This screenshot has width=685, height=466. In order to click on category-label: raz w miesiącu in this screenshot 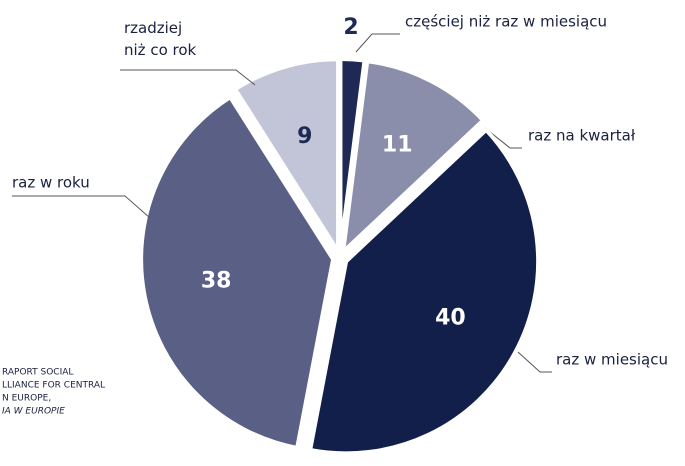, I will do `click(612, 360)`.